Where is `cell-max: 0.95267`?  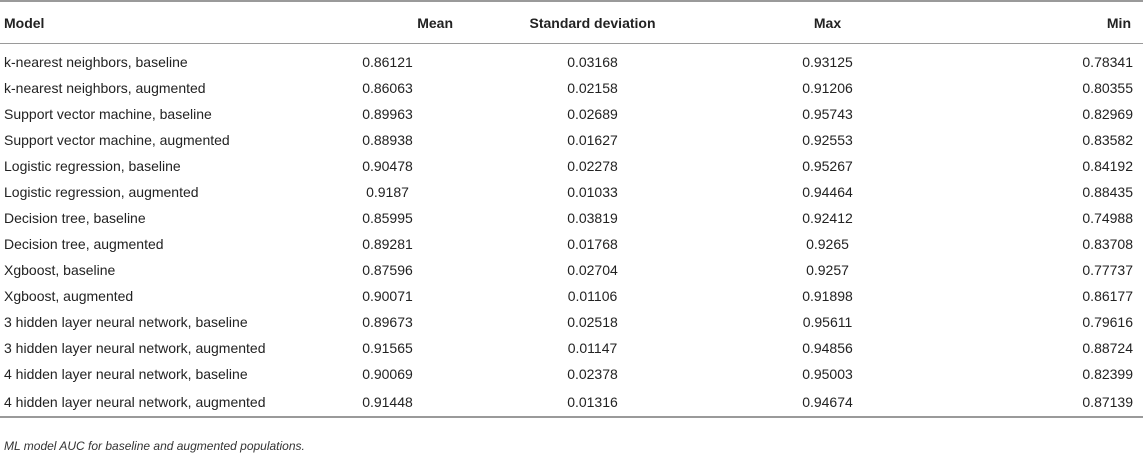
cell-max: 0.95267 is located at coordinates (827, 166).